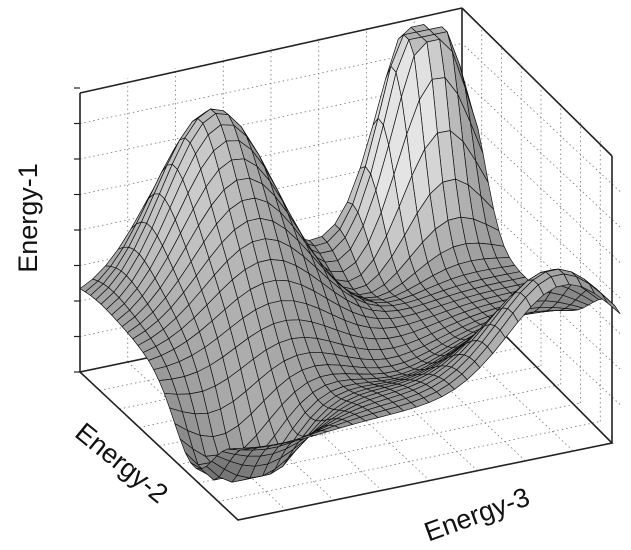  I want to click on x-axis-title: Energy-2, so click(122, 463).